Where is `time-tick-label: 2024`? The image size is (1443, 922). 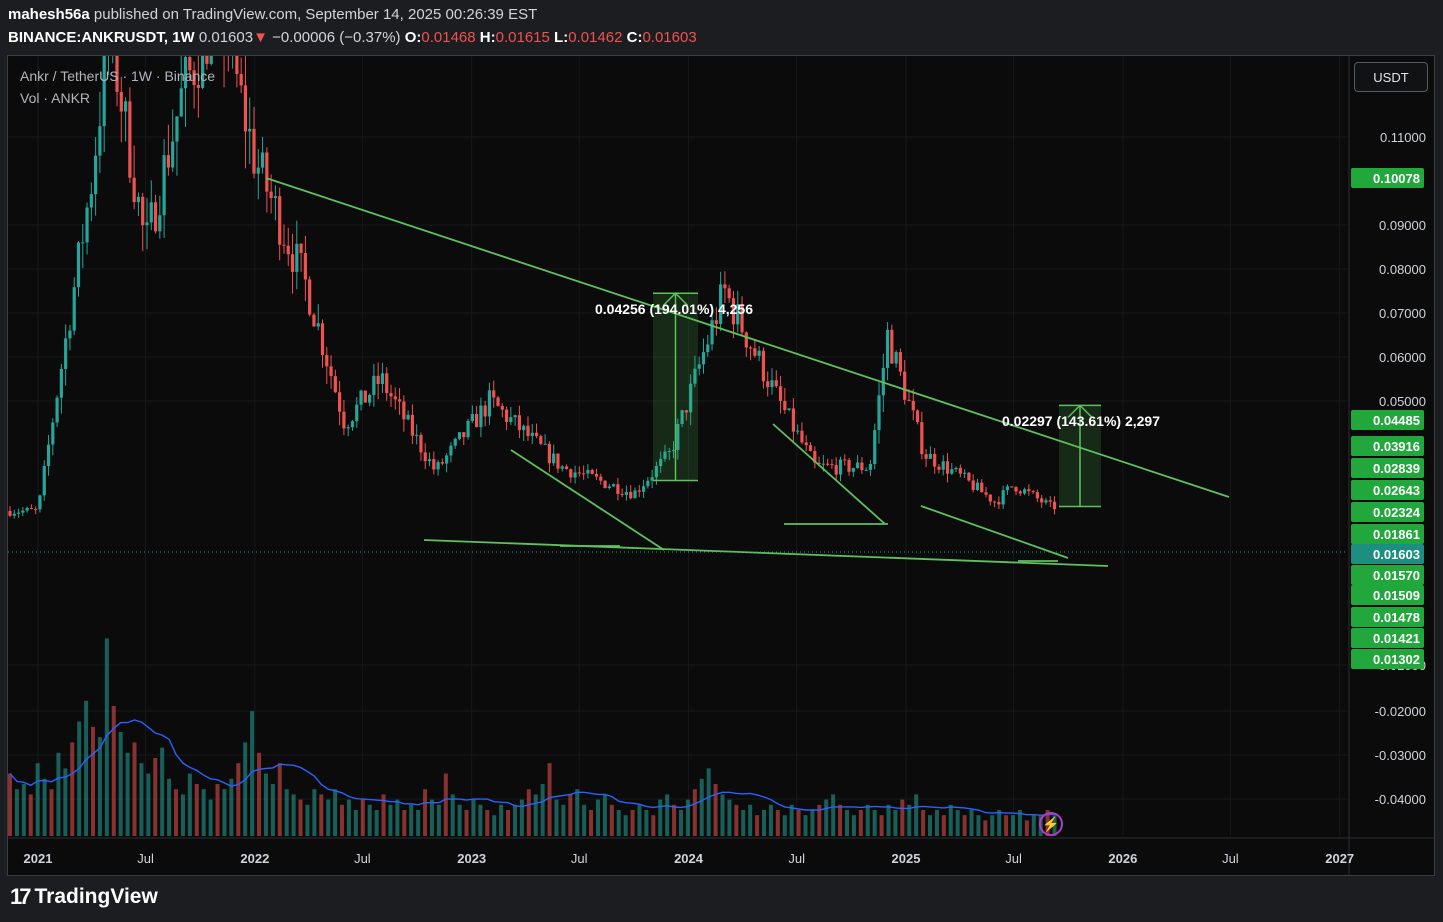
time-tick-label: 2024 is located at coordinates (689, 858).